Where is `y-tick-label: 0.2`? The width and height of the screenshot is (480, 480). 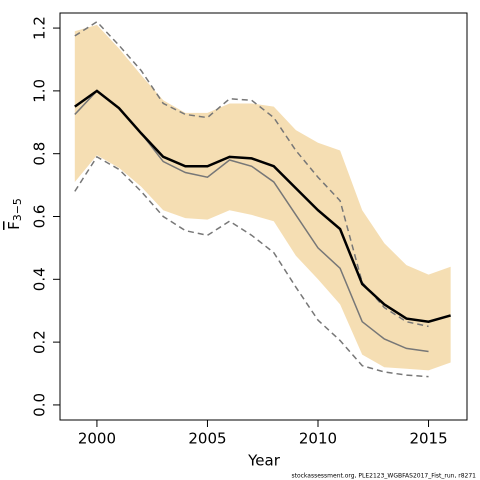
y-tick-label: 0.2 is located at coordinates (40, 342).